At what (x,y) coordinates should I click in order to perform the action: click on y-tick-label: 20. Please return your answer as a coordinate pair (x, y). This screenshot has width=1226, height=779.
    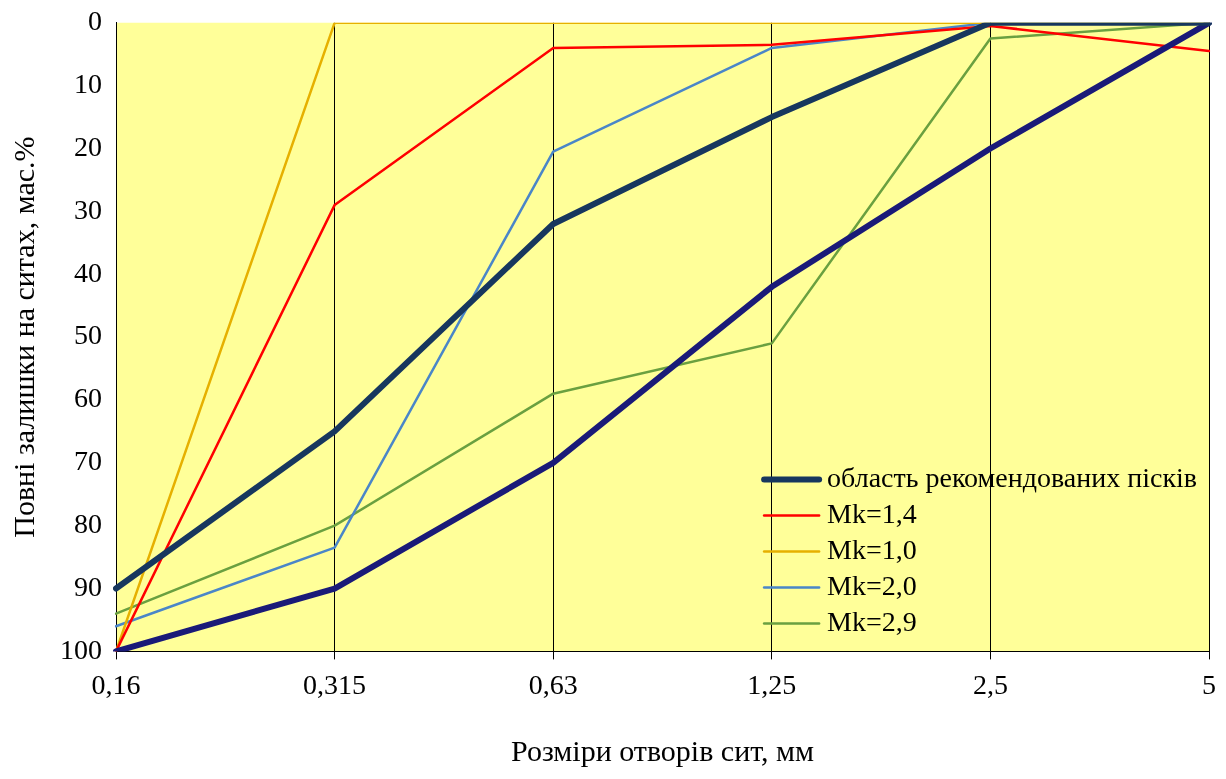
    Looking at the image, I should click on (88, 146).